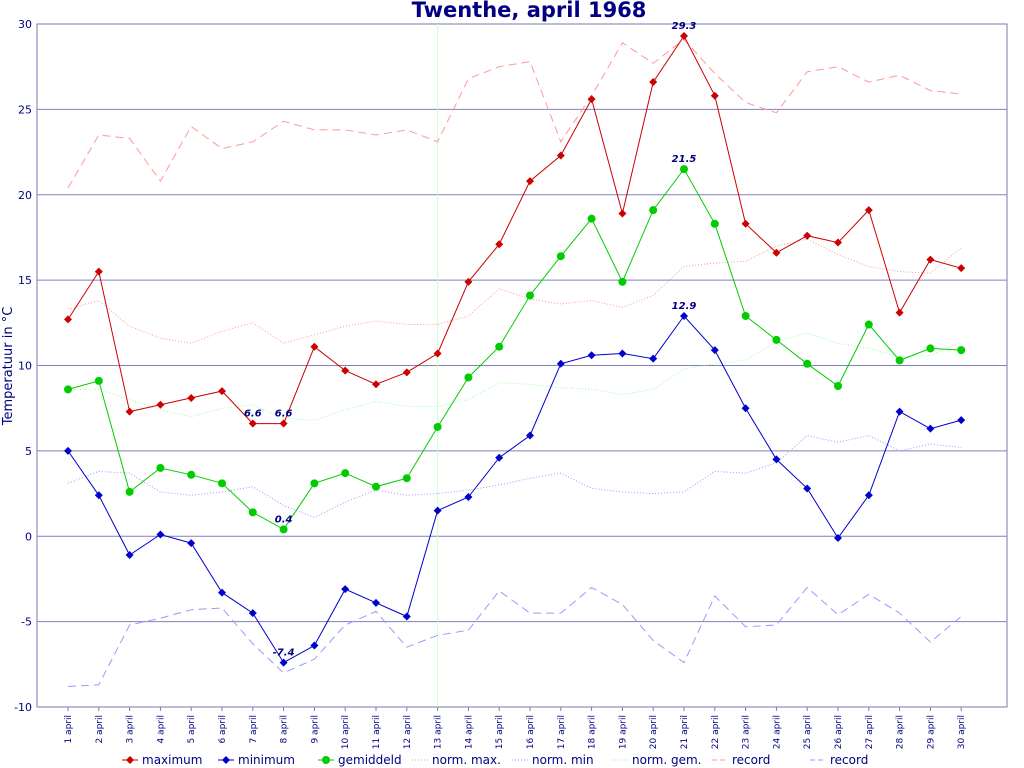 This screenshot has width=1024, height=768. What do you see at coordinates (28, 451) in the screenshot?
I see `y-tick-label: 5` at bounding box center [28, 451].